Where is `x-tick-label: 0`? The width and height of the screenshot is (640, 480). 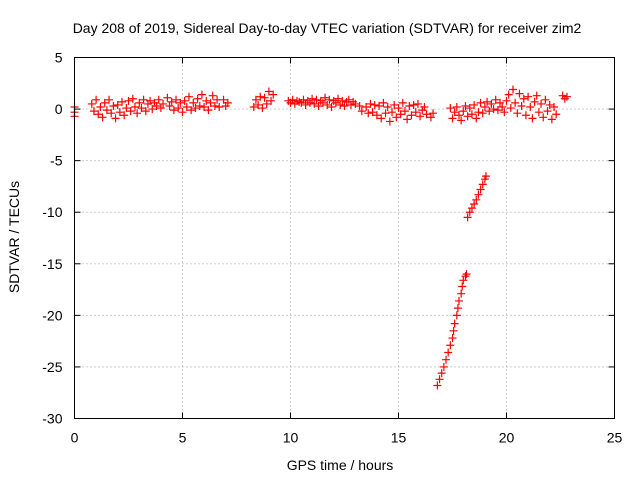 x-tick-label: 0 is located at coordinates (75, 438).